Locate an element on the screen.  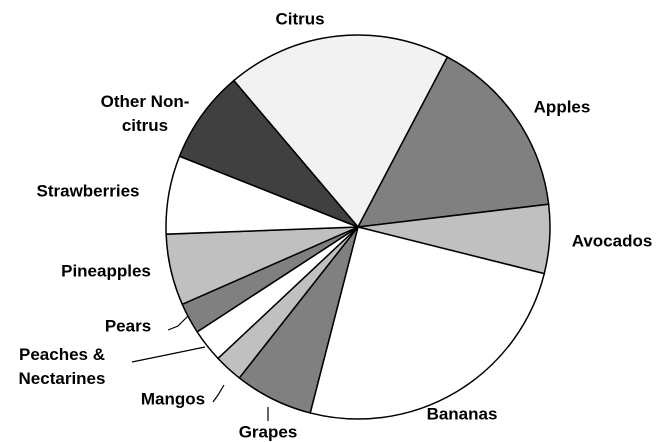
slice-label: Mangos is located at coordinates (173, 398).